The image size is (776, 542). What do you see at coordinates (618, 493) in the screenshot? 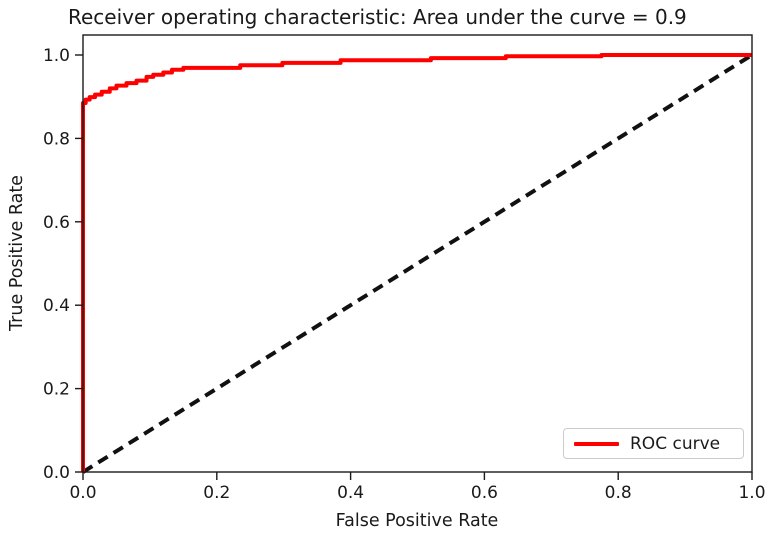
I see `x-tick-label: 0.8` at bounding box center [618, 493].